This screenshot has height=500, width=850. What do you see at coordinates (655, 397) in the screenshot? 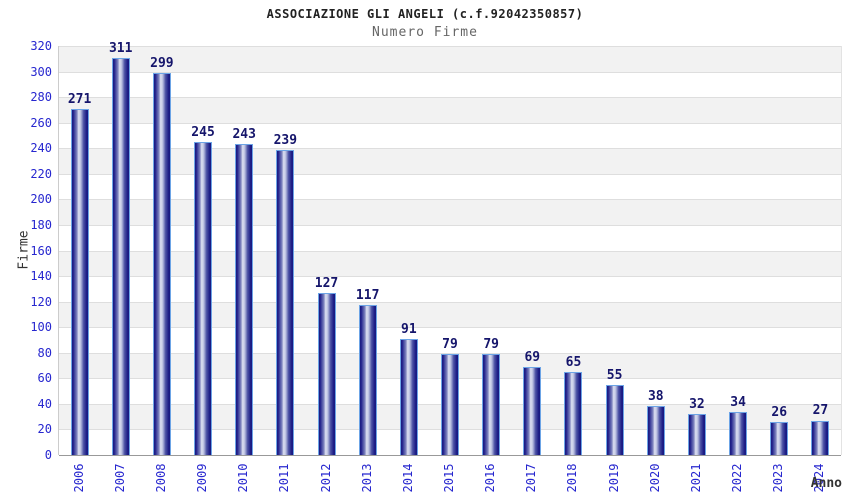
I see `bar-value-label: 38` at bounding box center [655, 397].